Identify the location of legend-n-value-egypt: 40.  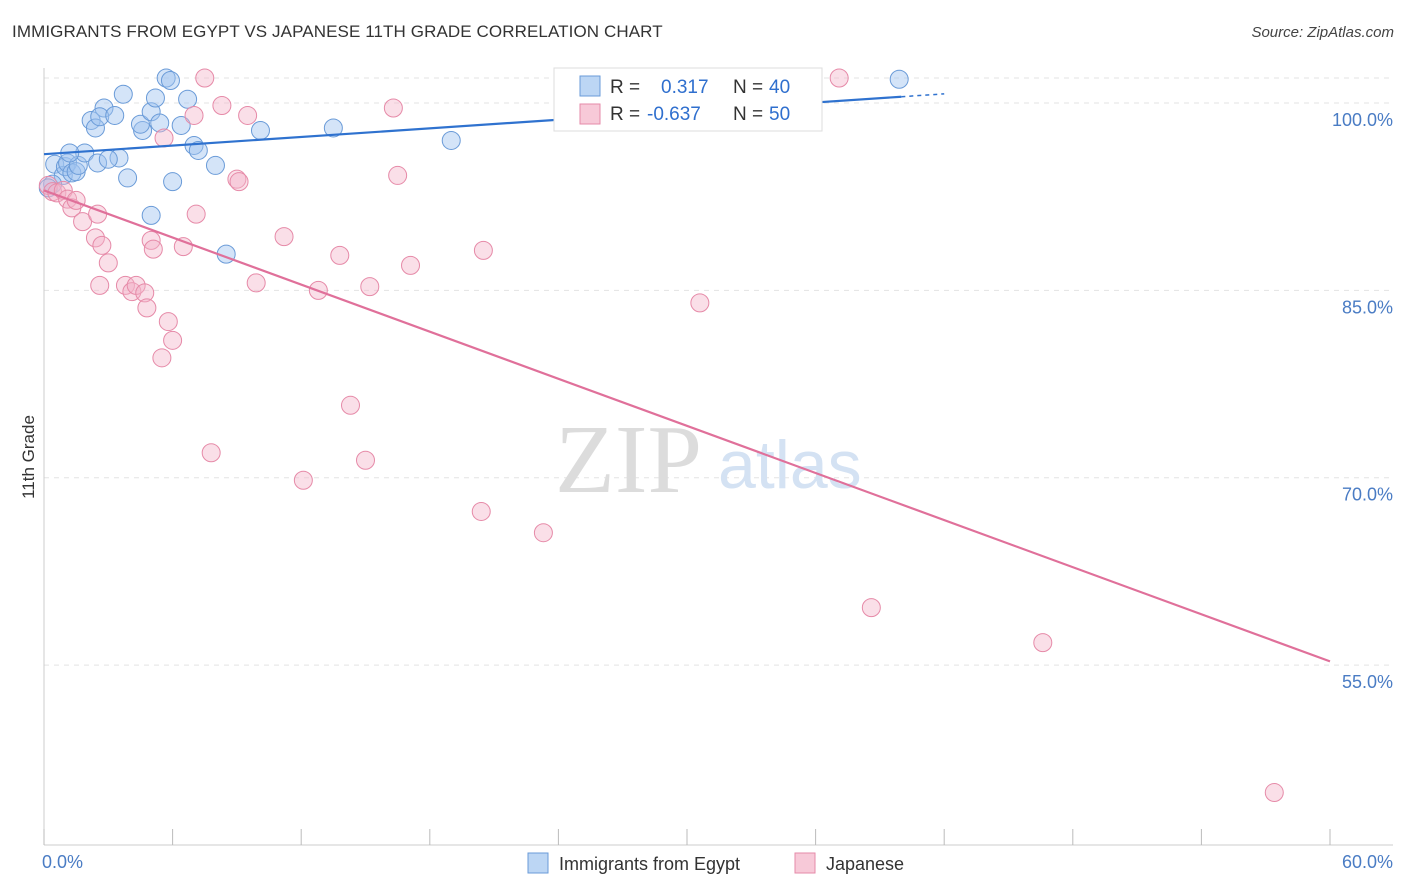
(779, 87).